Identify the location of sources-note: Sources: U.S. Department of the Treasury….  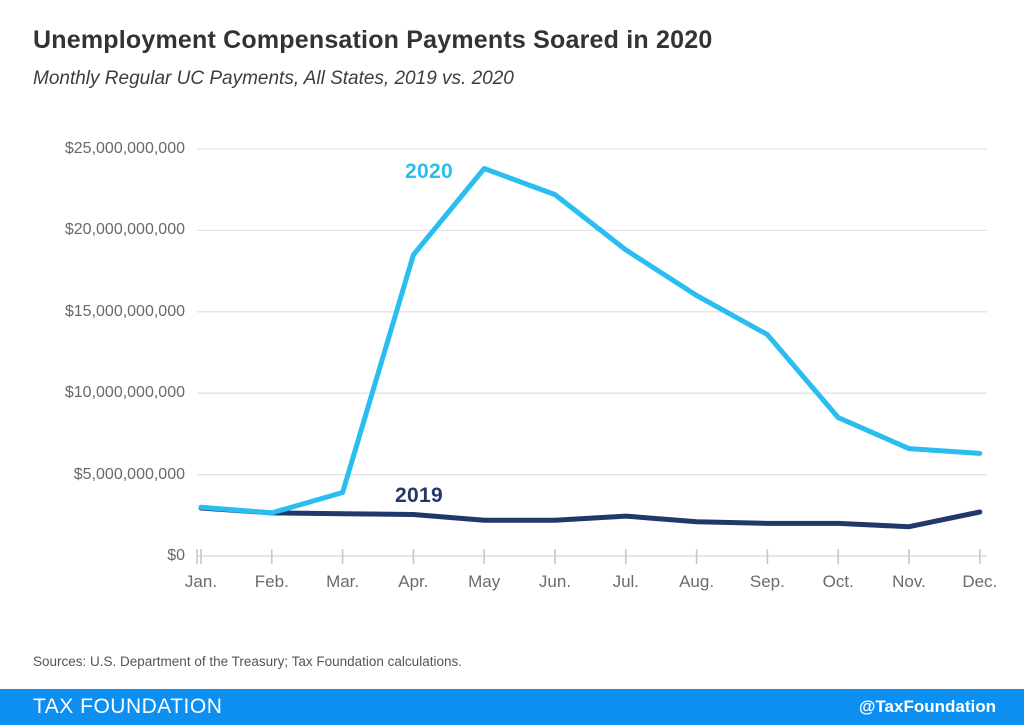
(247, 661).